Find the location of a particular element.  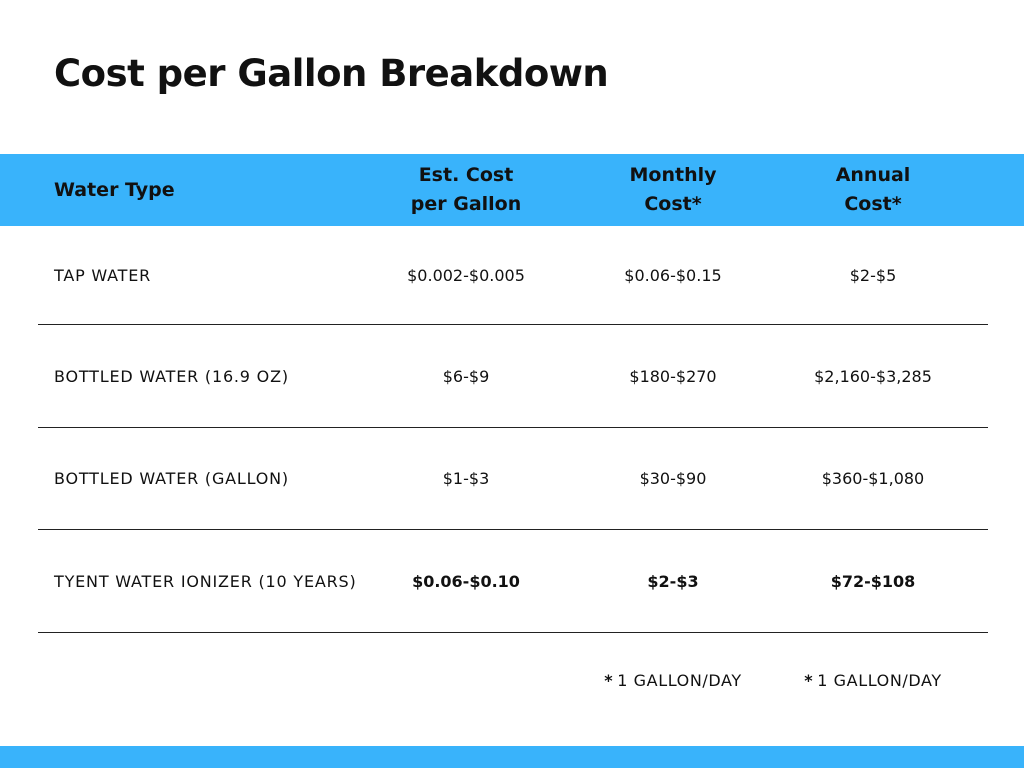

cell-per-gallon: $0.002-$0.005 is located at coordinates (466, 275).